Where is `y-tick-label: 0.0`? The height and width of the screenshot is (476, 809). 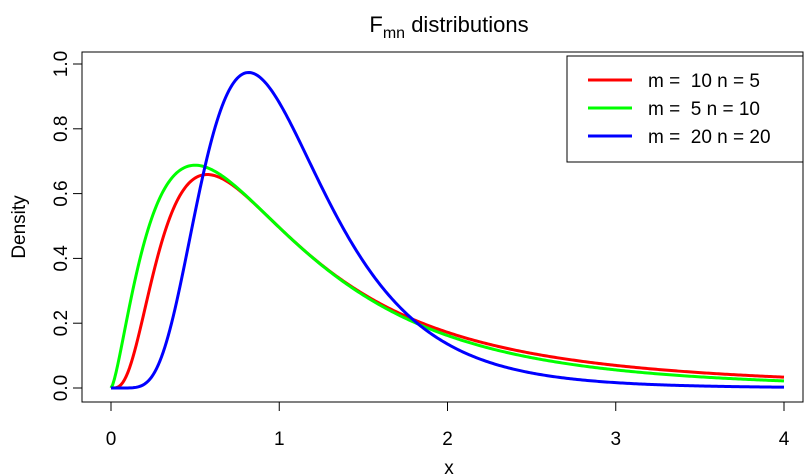 y-tick-label: 0.0 is located at coordinates (61, 388).